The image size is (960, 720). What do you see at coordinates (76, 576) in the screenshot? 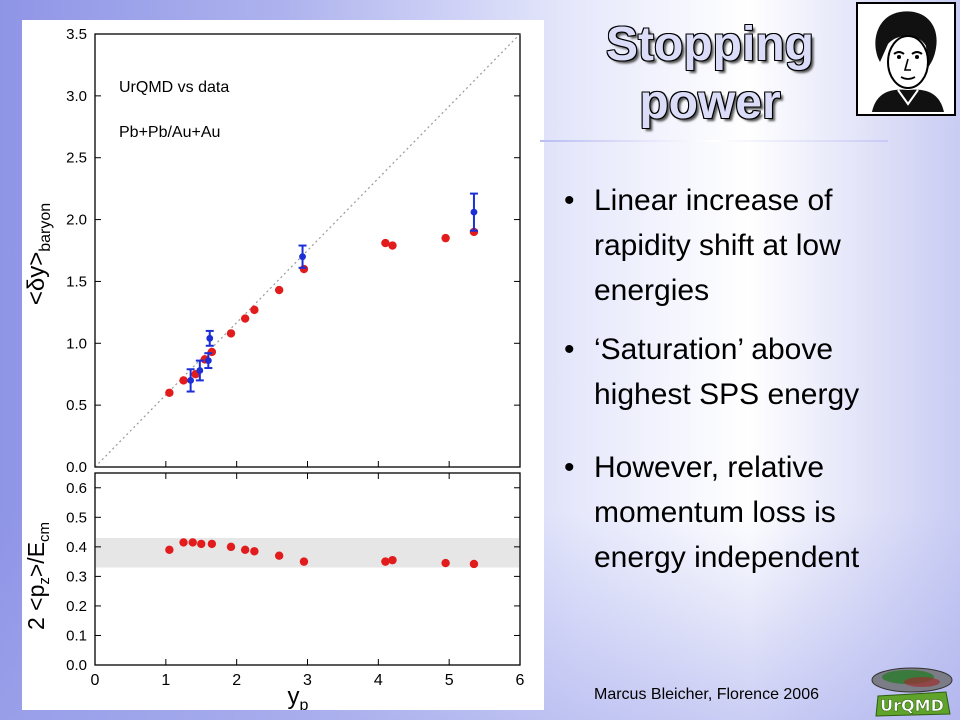
I see `lower-y-tick-label: 0.3` at bounding box center [76, 576].